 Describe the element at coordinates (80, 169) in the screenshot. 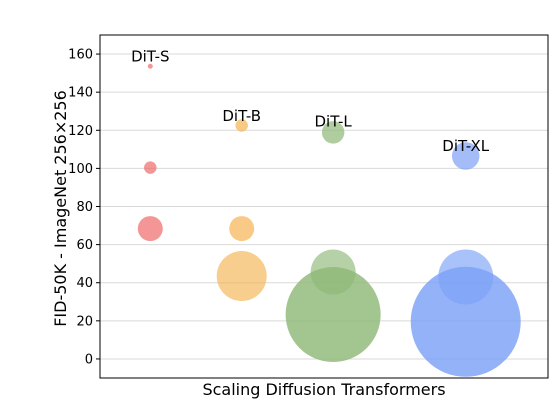

I see `y-tick-label: 100` at that location.